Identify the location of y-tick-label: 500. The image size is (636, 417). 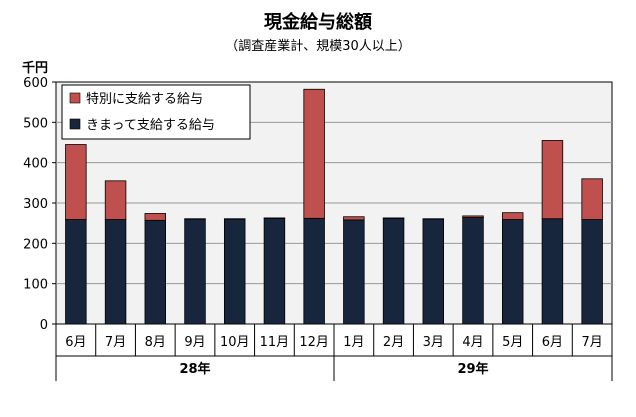
(35, 123).